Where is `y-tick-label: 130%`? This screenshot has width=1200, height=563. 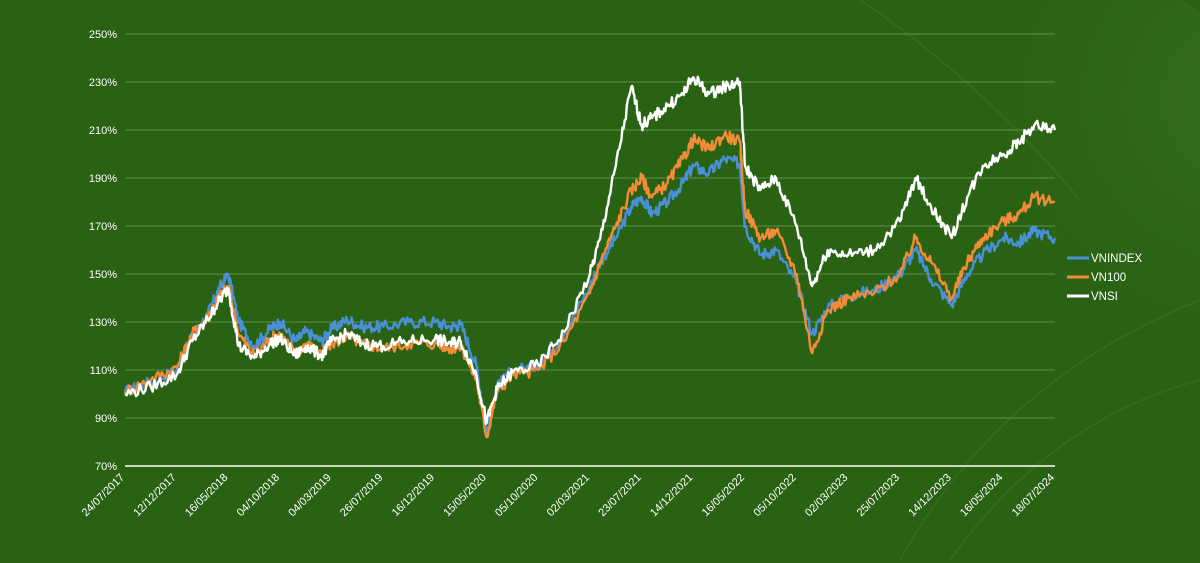 y-tick-label: 130% is located at coordinates (103, 323).